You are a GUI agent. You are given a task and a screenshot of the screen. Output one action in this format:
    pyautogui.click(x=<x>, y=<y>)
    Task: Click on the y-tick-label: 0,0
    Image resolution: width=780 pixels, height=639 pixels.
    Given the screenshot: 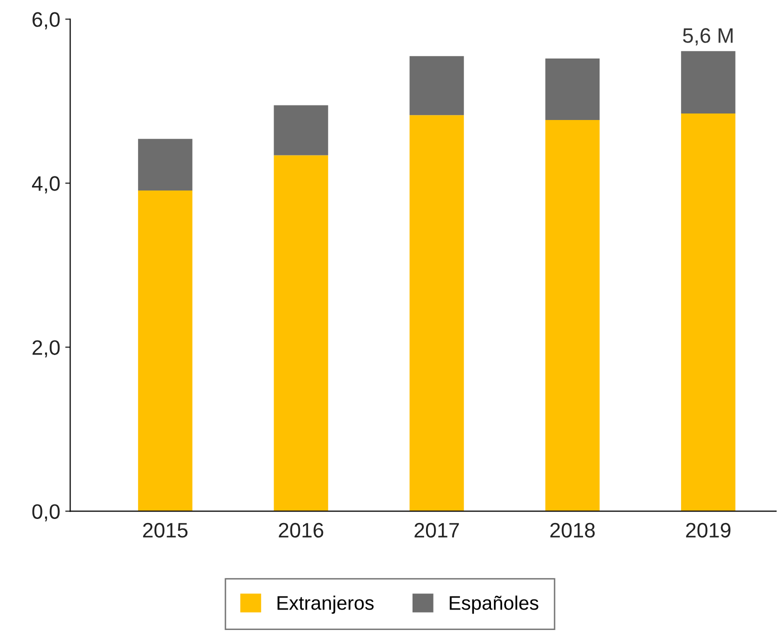 What is the action you would take?
    pyautogui.click(x=46, y=513)
    